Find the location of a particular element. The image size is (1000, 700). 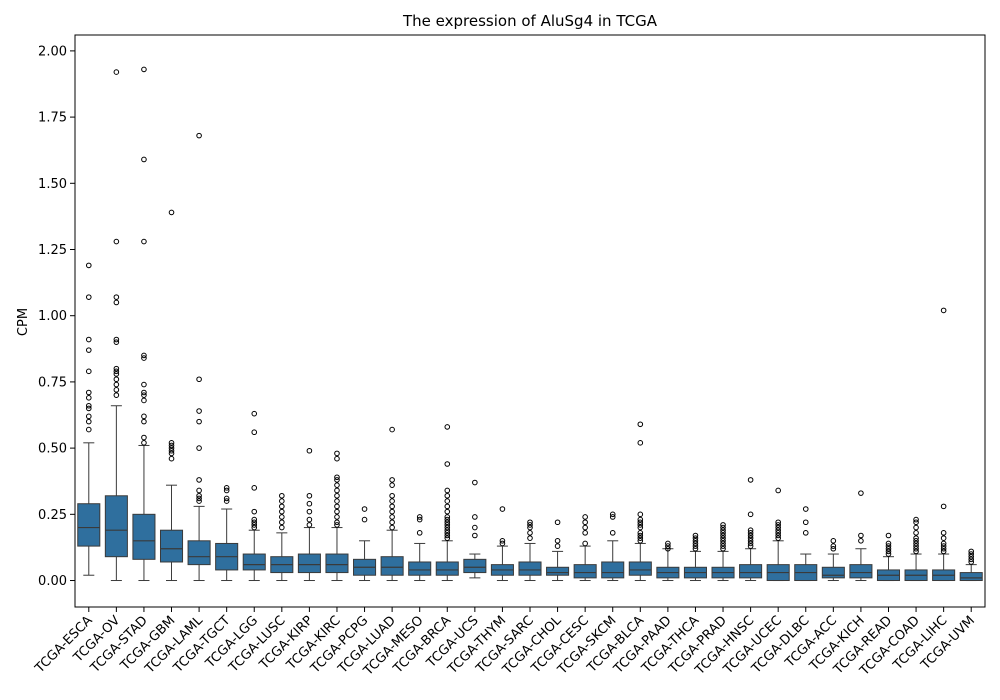

box-tcga-acc is located at coordinates (833, 572).